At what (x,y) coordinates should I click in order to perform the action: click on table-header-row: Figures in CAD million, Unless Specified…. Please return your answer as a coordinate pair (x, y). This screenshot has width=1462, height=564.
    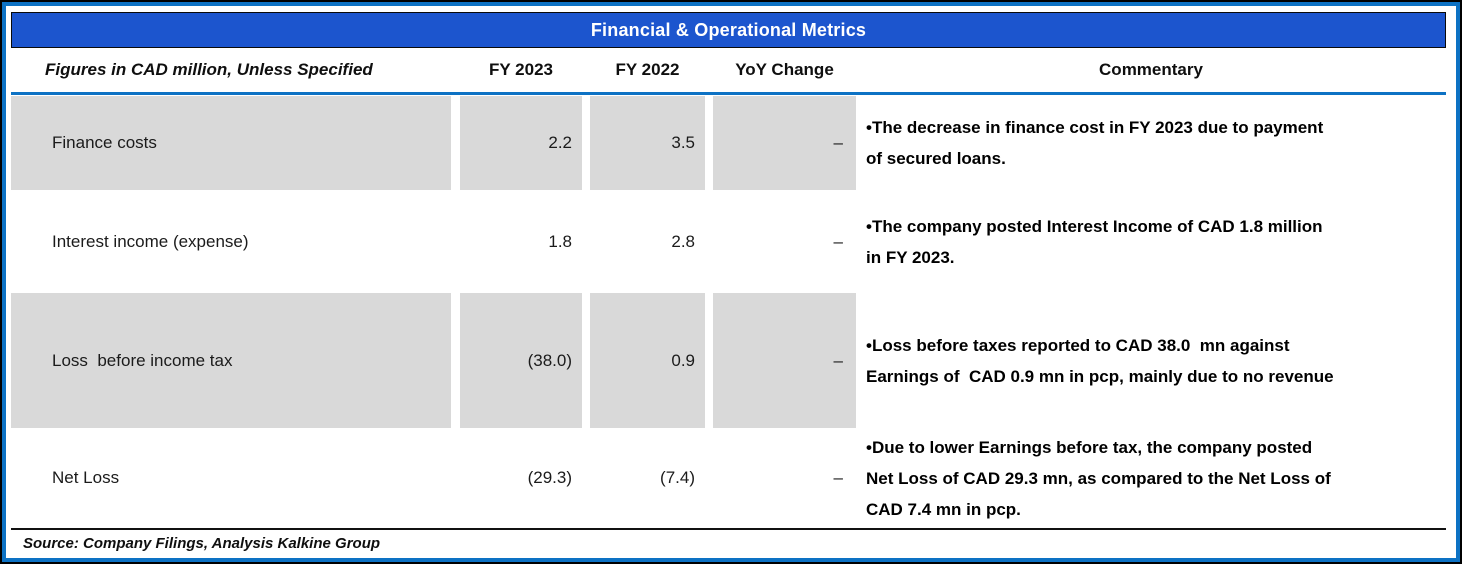
    Looking at the image, I should click on (728, 70).